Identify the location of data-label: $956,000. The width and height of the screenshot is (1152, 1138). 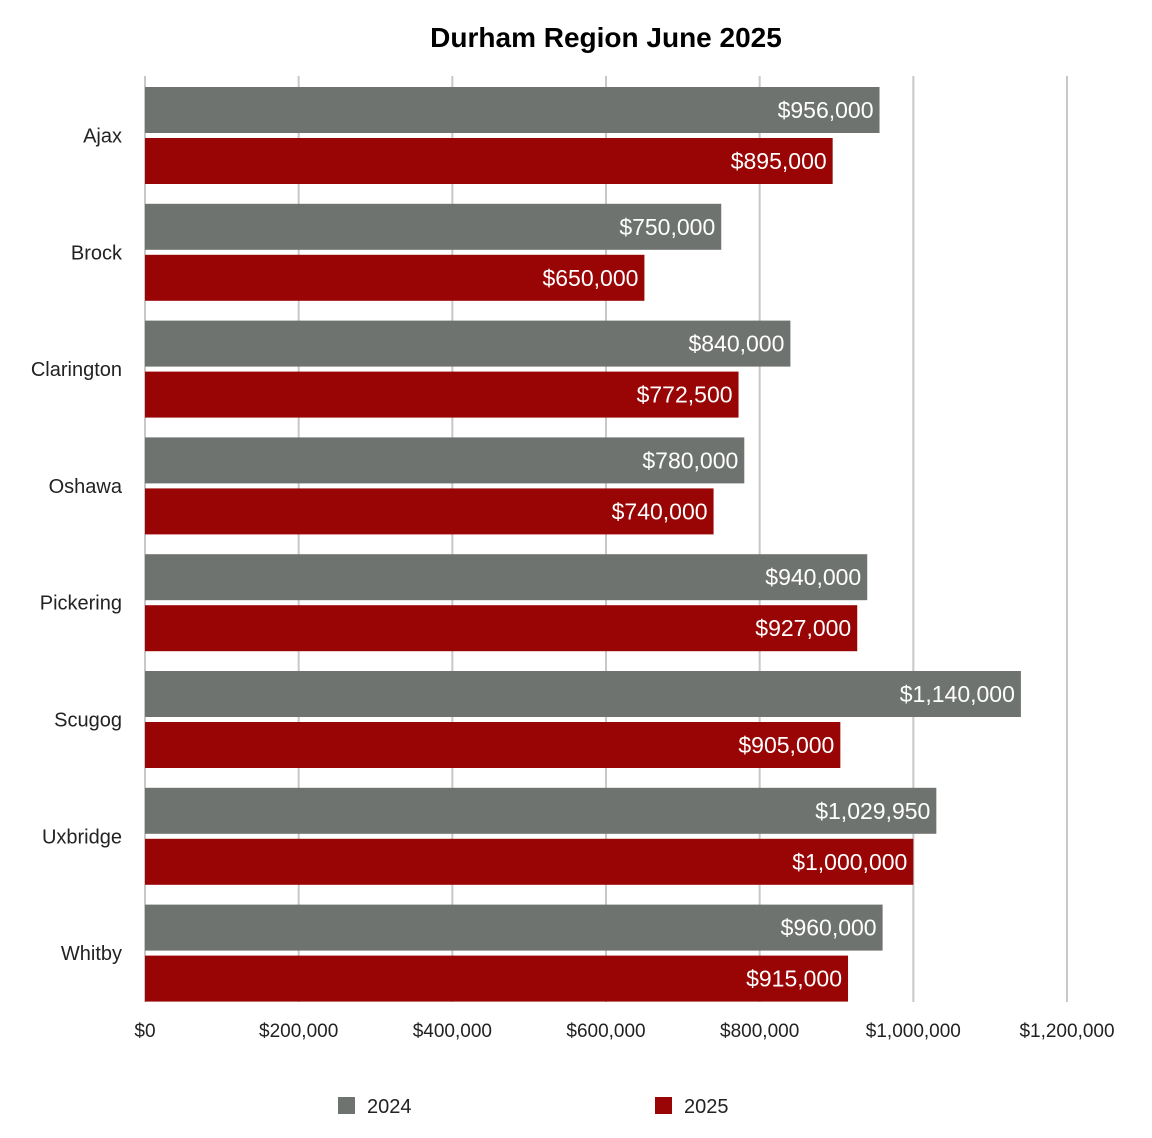
(826, 110).